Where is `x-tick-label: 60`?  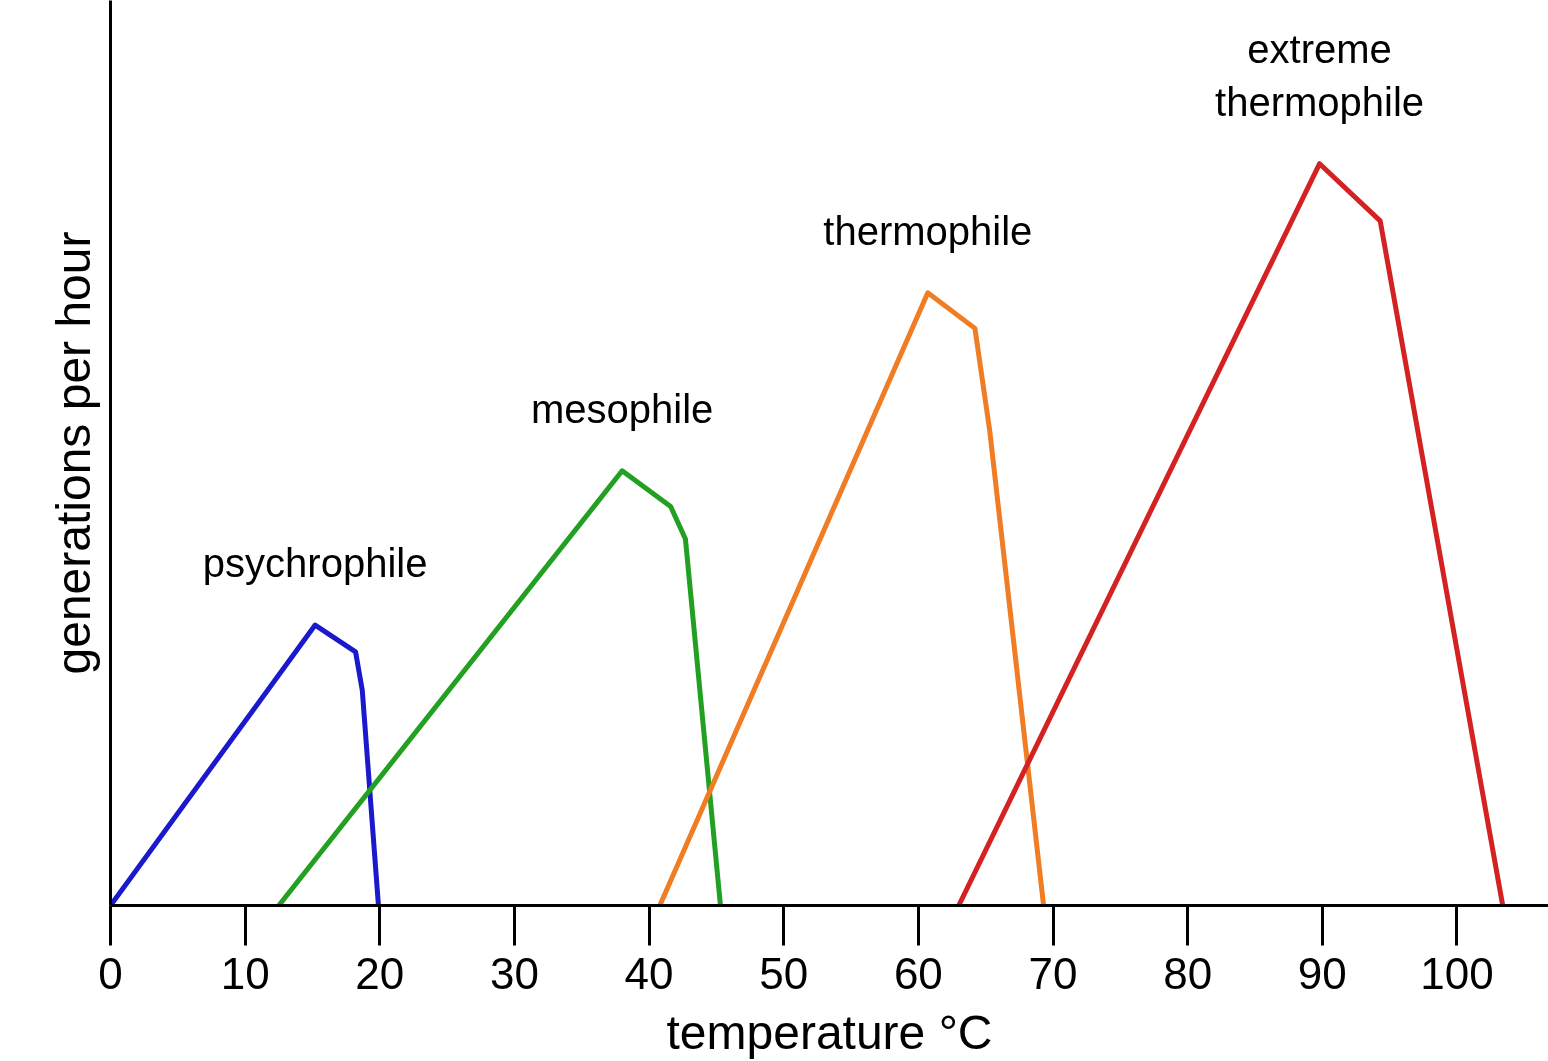
x-tick-label: 60 is located at coordinates (918, 973).